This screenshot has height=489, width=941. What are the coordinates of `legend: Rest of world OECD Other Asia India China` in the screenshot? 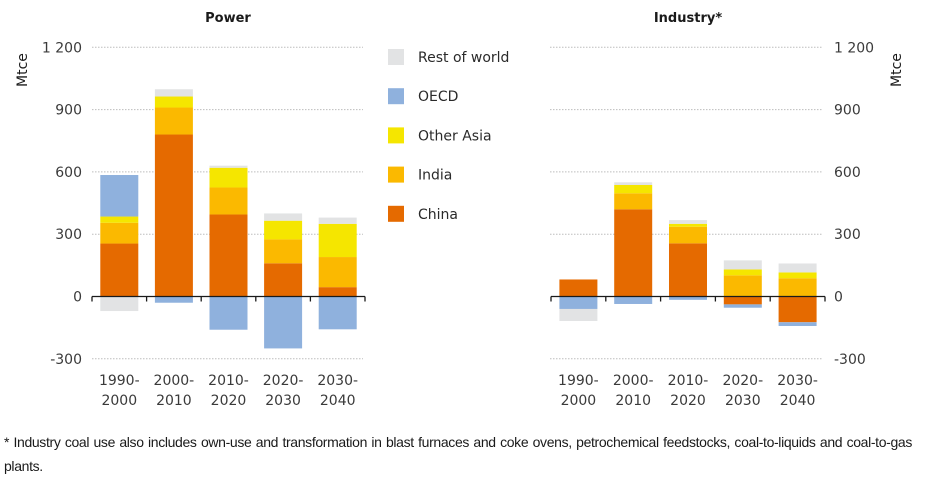 It's located at (448, 136).